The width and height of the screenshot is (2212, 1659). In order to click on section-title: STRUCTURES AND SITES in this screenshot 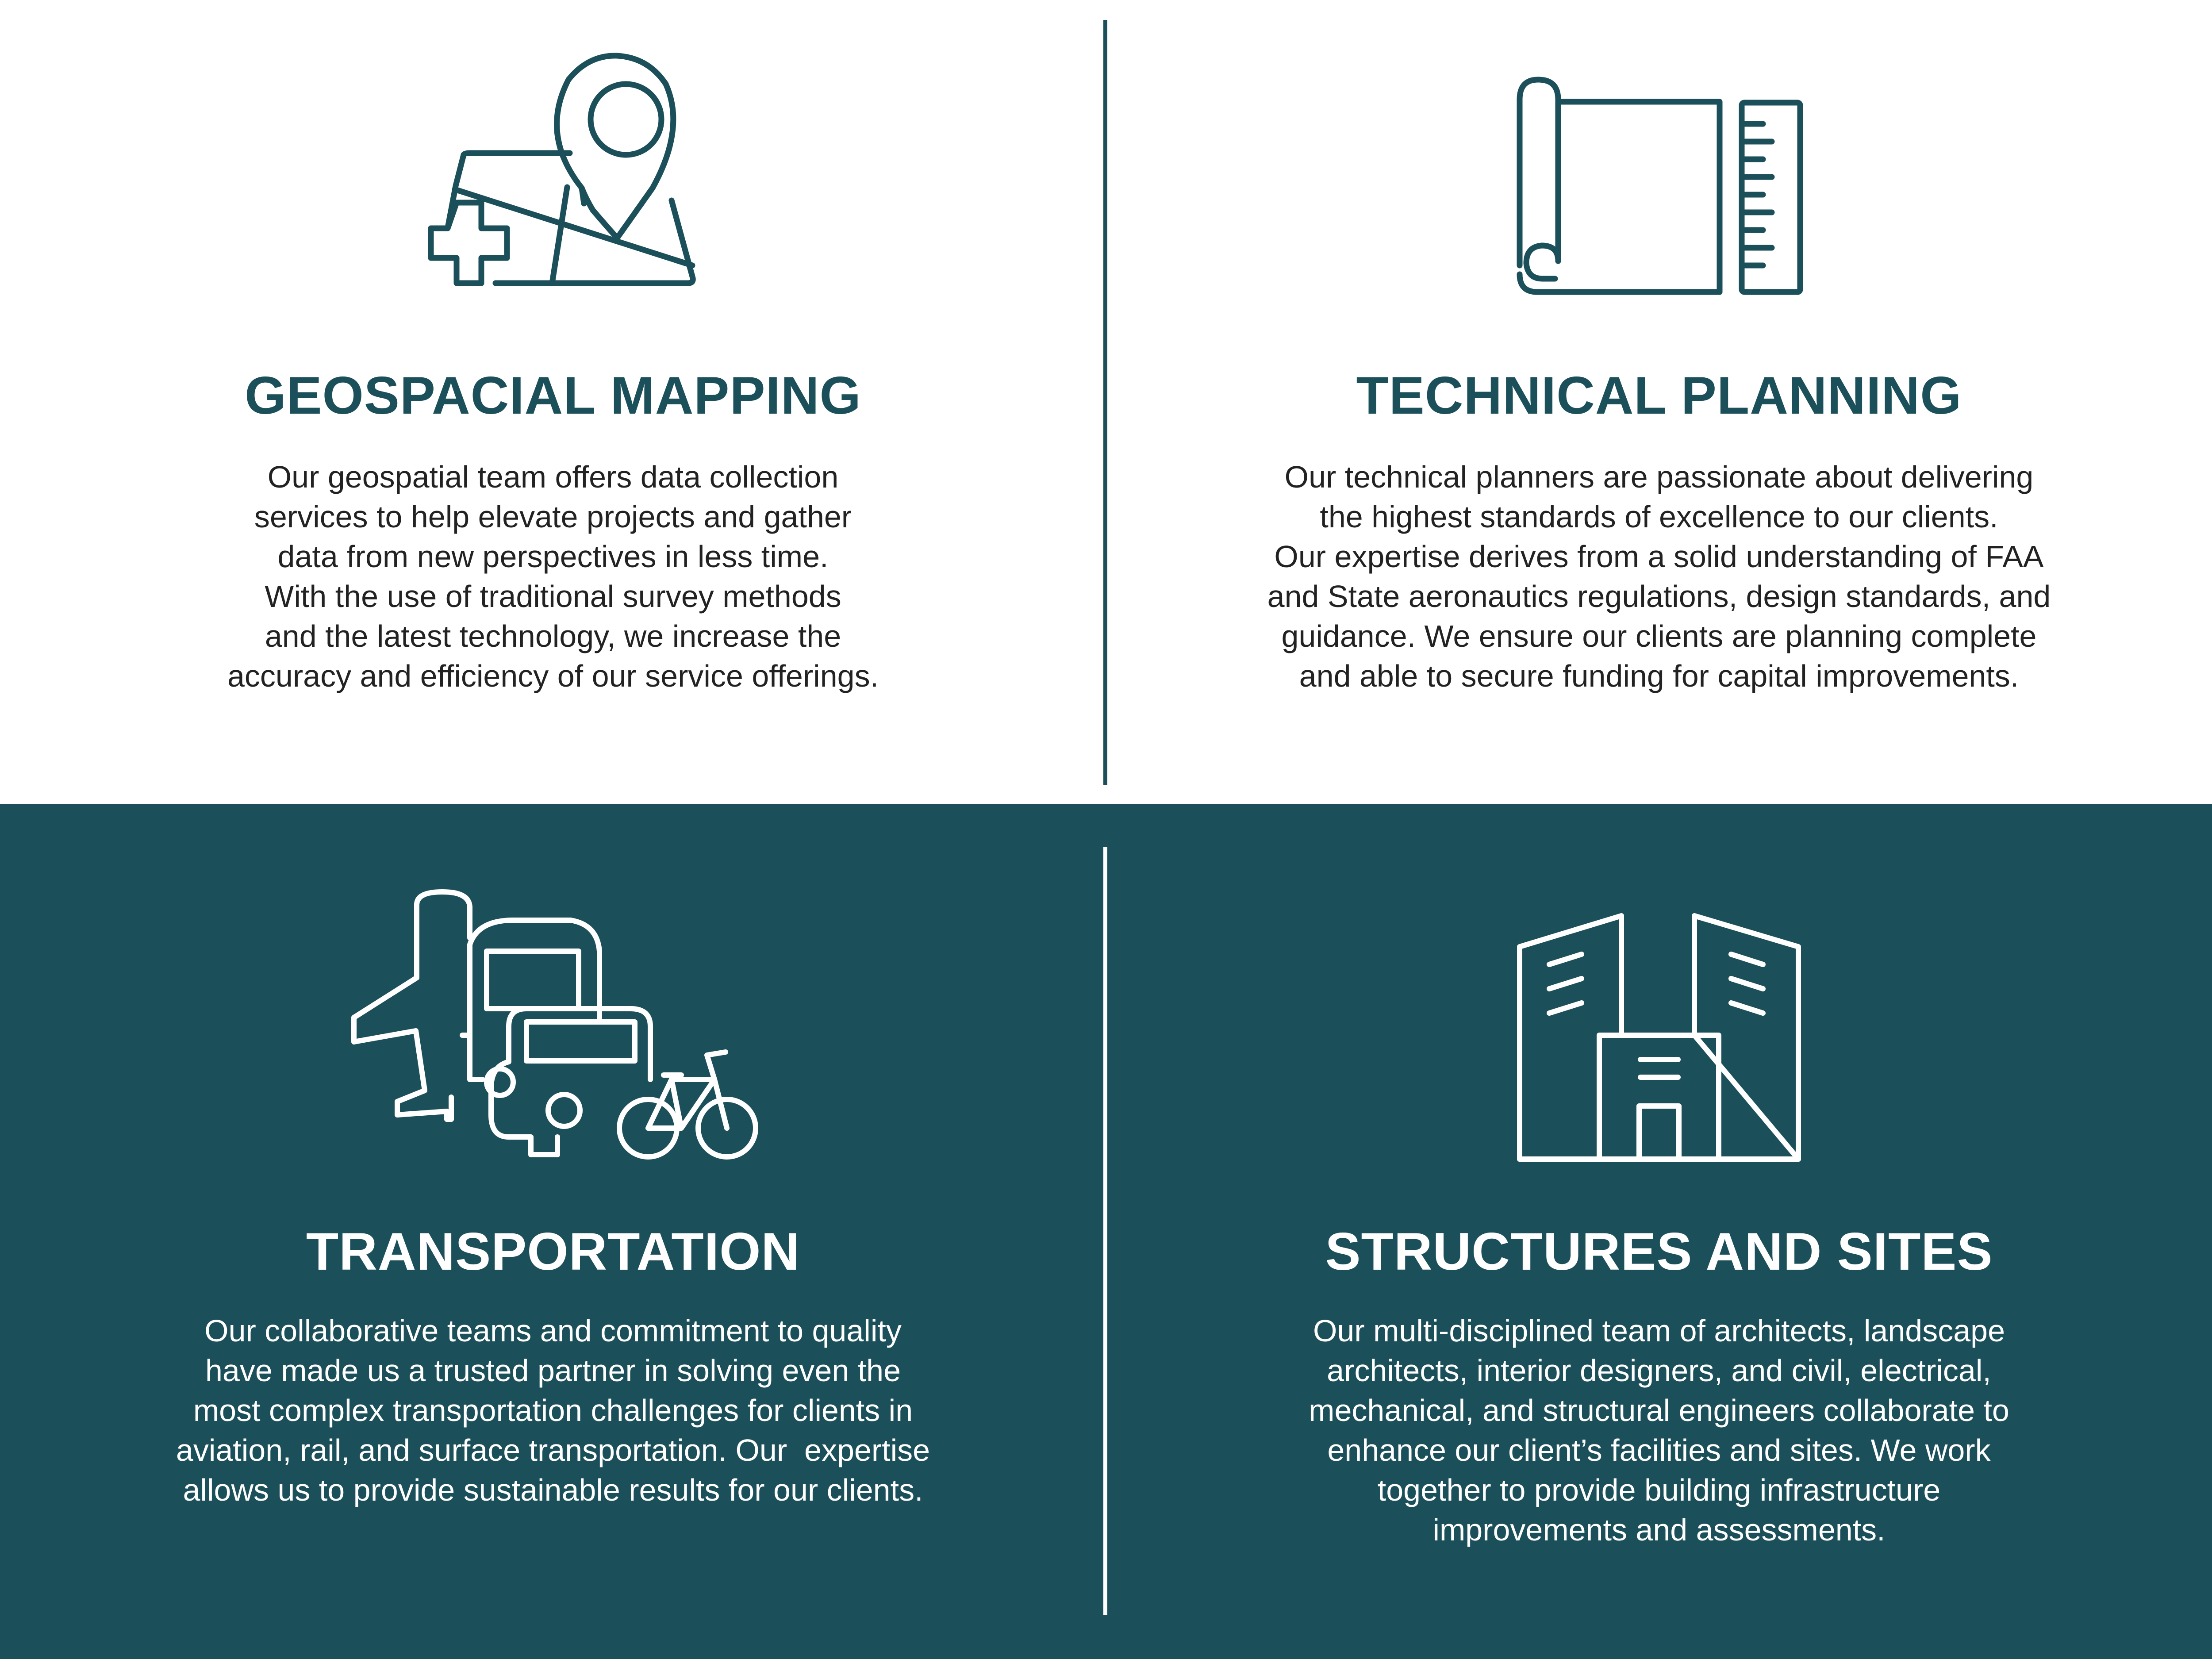, I will do `click(1659, 1252)`.